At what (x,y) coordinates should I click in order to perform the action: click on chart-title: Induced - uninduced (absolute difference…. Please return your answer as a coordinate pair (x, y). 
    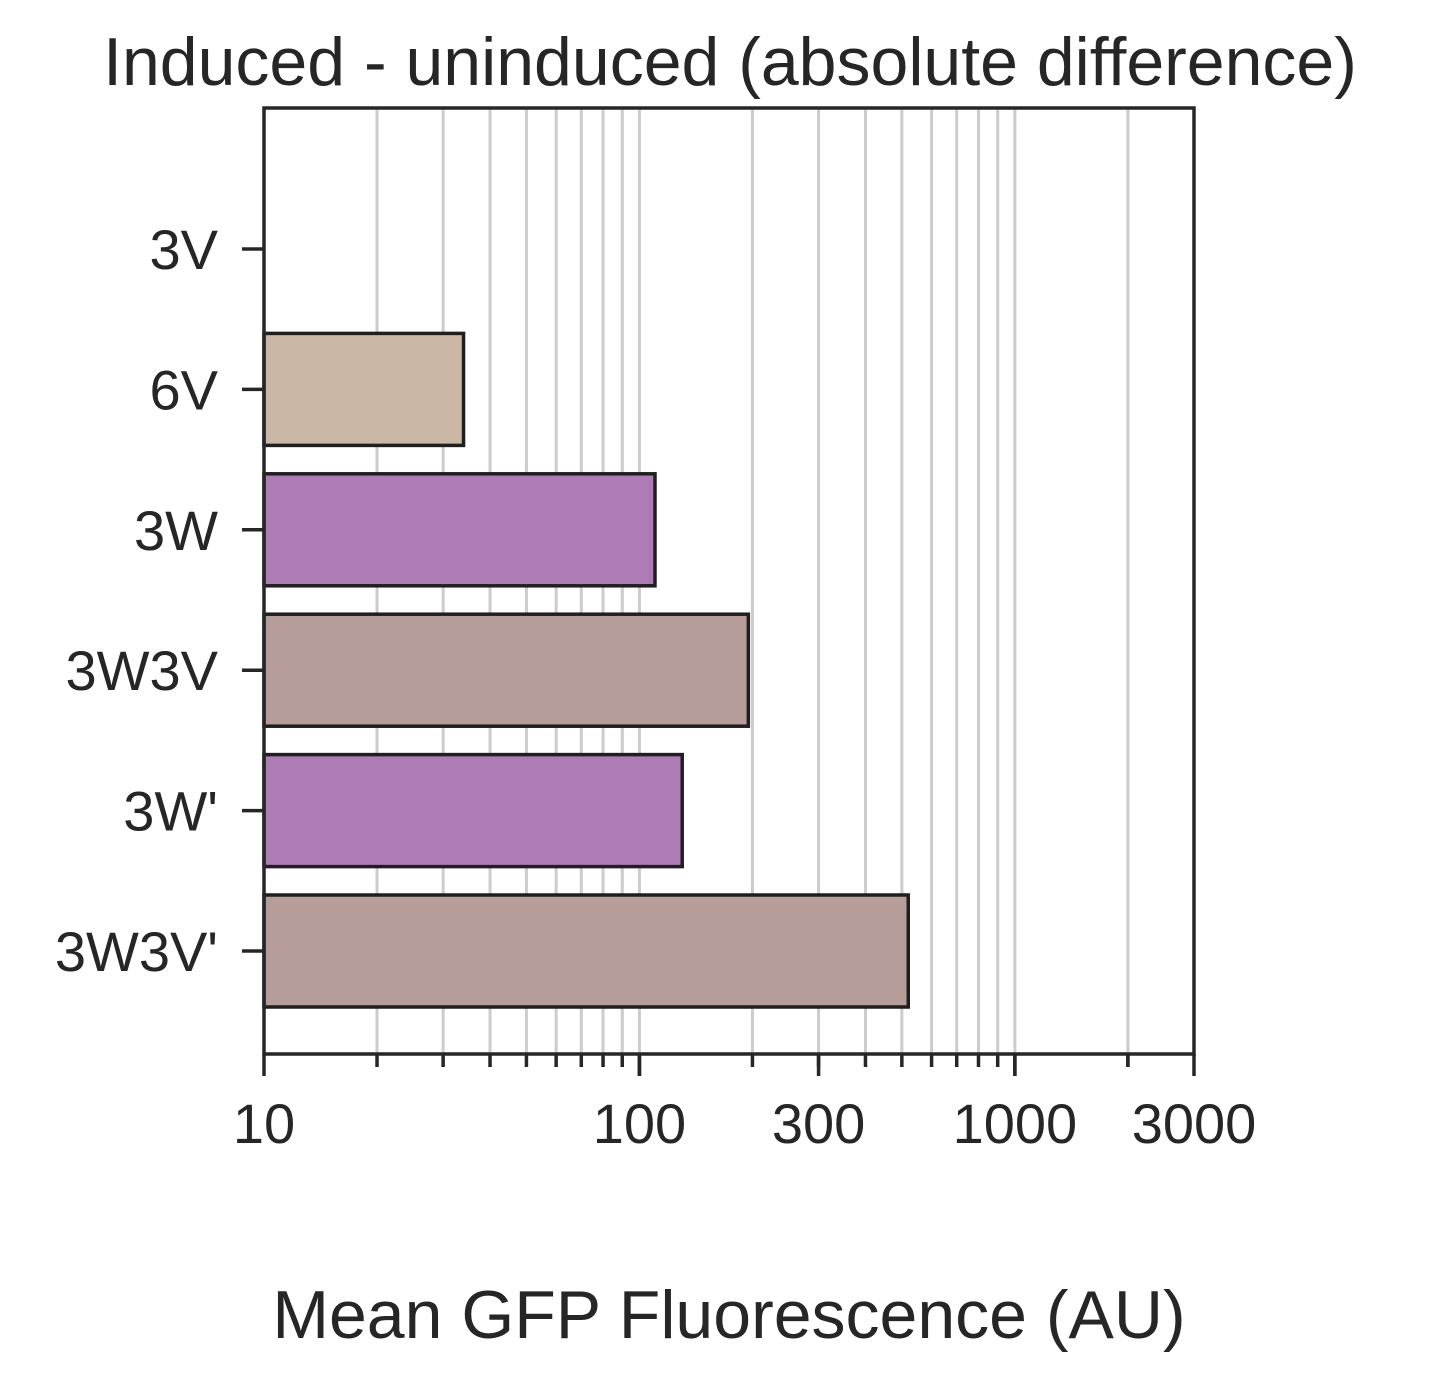
    Looking at the image, I should click on (730, 62).